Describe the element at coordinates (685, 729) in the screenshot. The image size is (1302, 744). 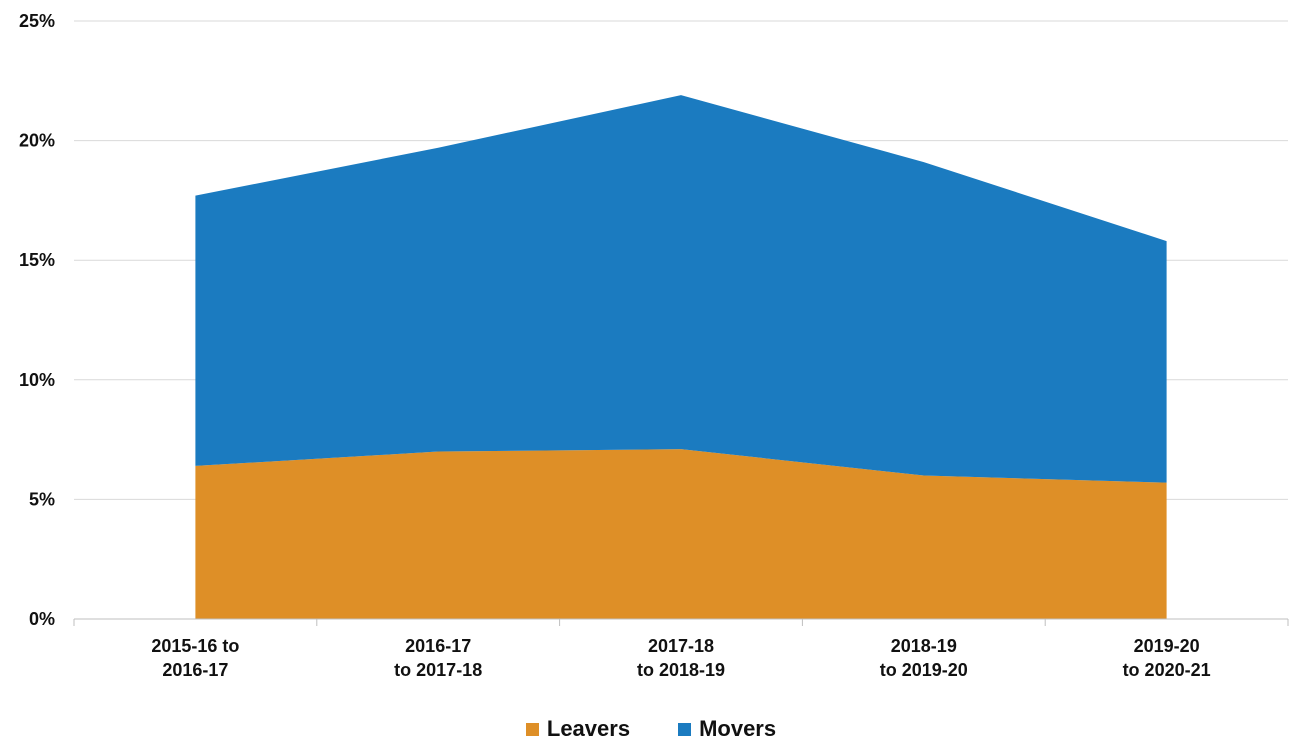
I see `legend-swatch-movers` at that location.